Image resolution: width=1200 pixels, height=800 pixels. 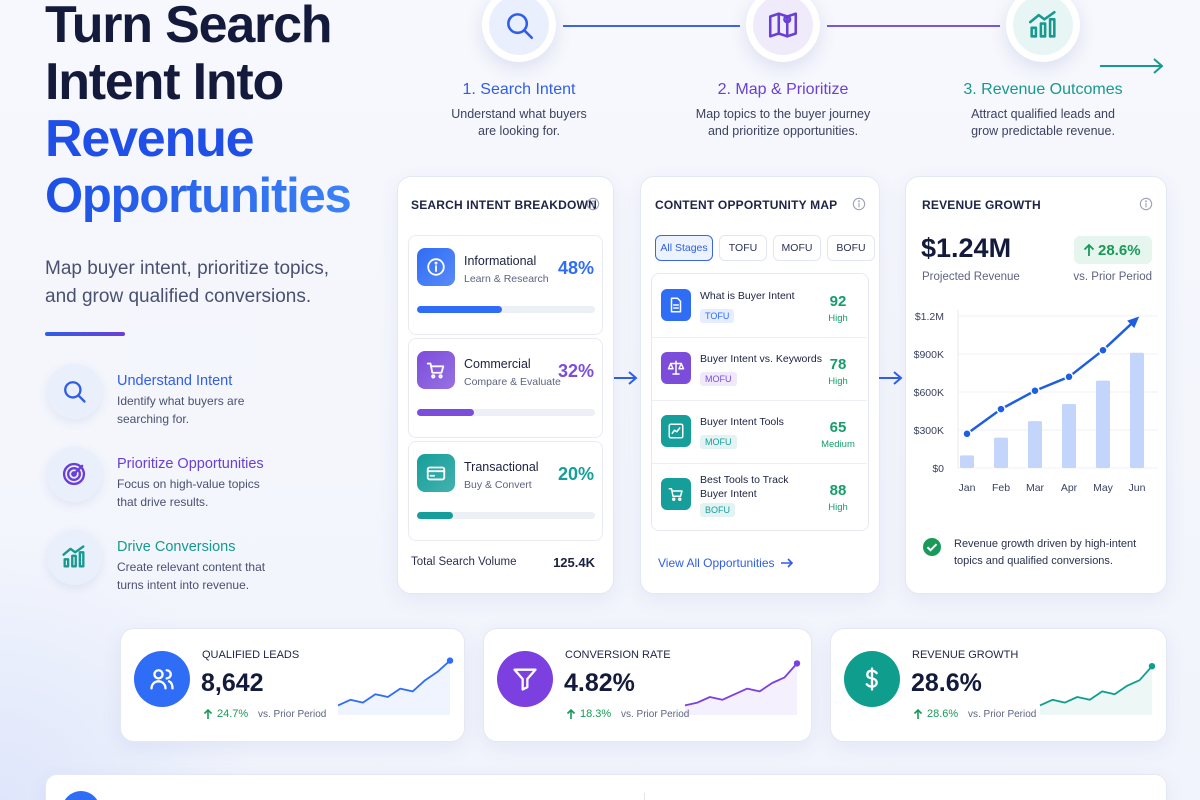 What do you see at coordinates (596, 714) in the screenshot?
I see `kpi-change: 18.3%` at bounding box center [596, 714].